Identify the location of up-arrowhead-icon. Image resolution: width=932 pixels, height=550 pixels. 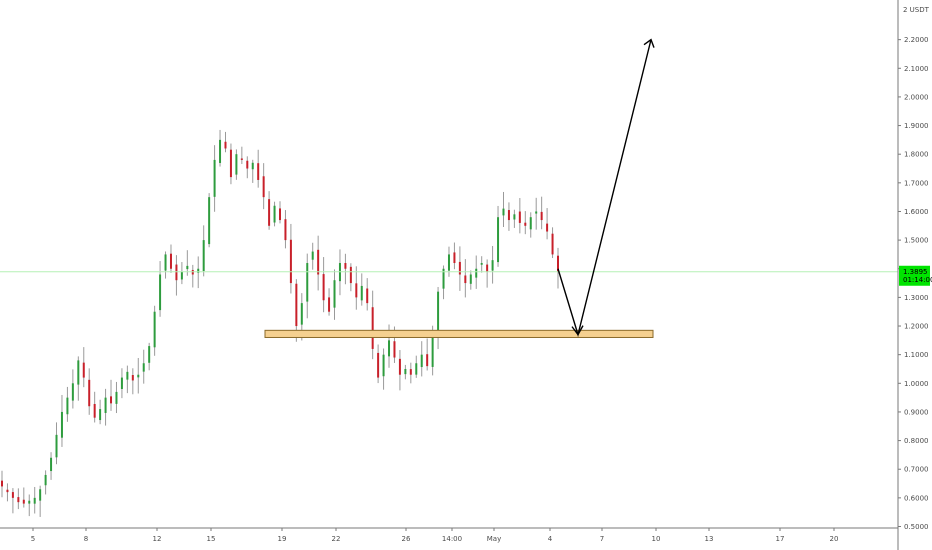
(649, 43).